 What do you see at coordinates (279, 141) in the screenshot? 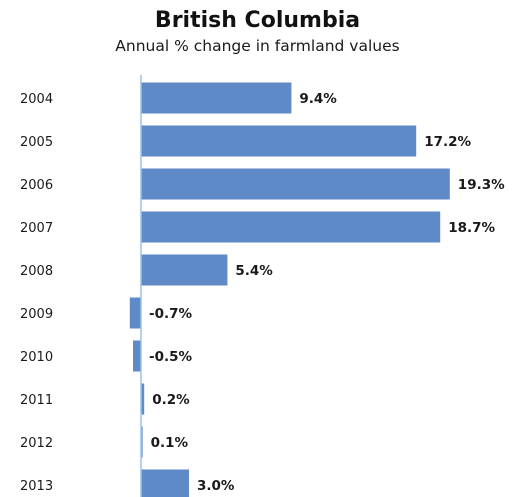
I see `bar-2005` at bounding box center [279, 141].